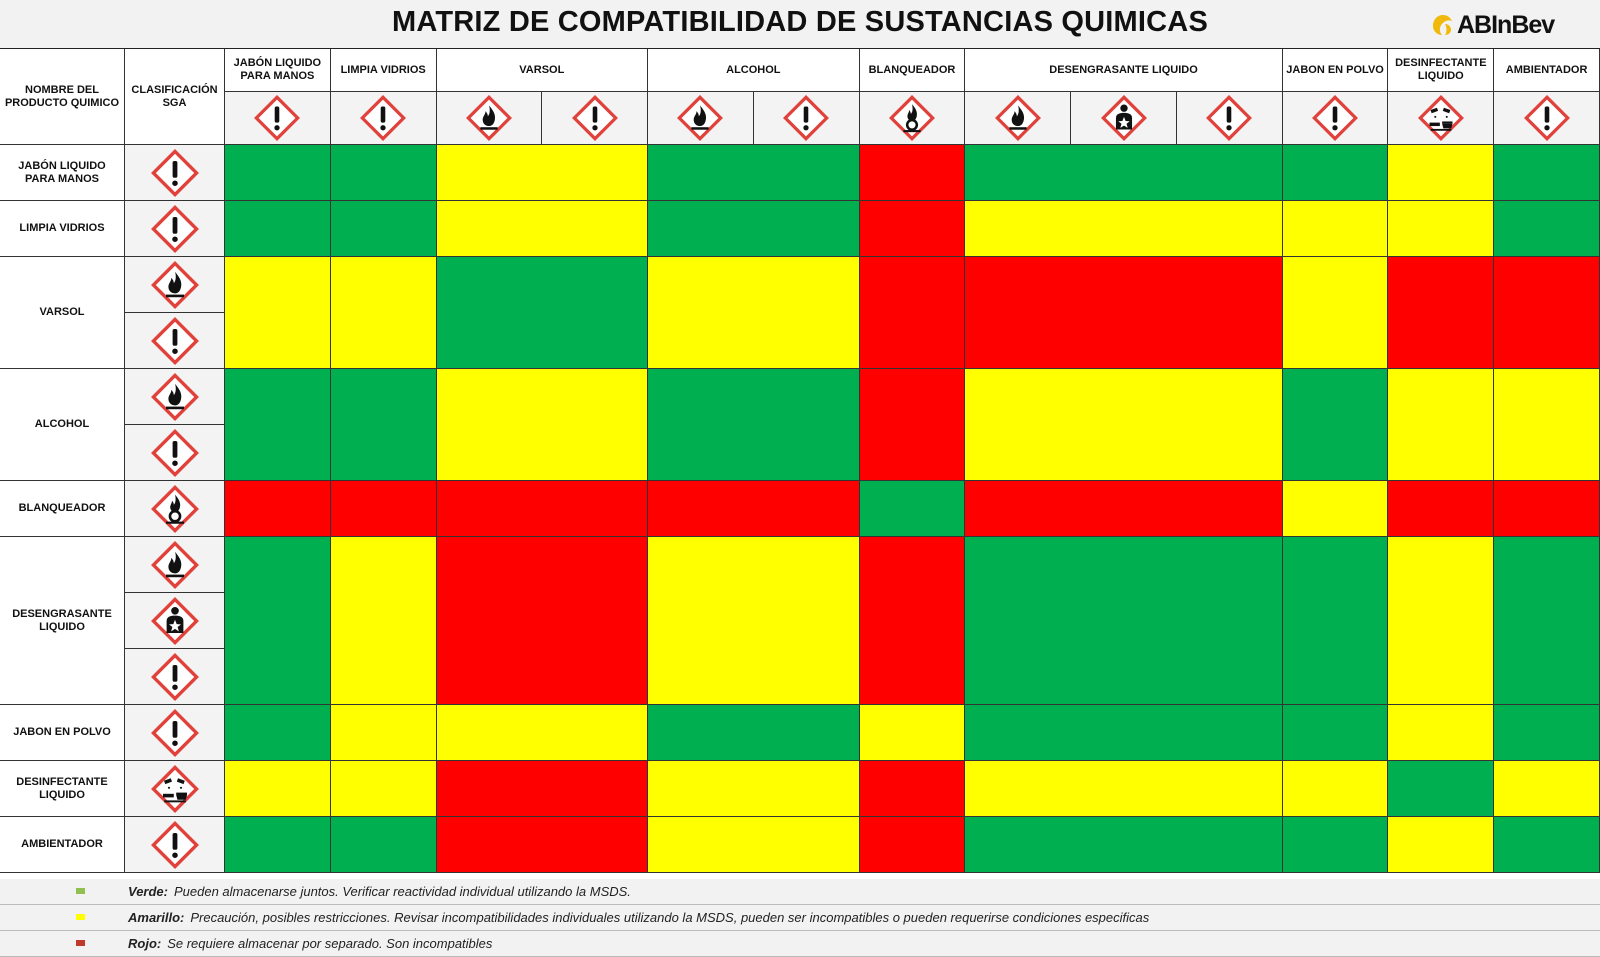 This screenshot has height=957, width=1600. I want to click on legend-key: Amarillo:, so click(156, 917).